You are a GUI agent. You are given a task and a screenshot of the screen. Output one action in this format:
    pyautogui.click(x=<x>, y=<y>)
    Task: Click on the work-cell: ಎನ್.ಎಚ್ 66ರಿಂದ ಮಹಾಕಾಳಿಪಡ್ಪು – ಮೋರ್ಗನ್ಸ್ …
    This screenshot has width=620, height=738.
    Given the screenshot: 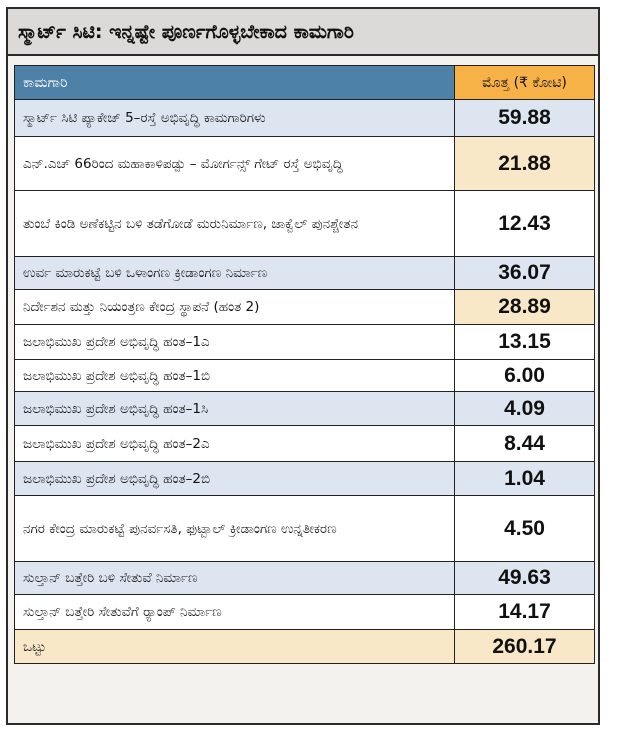 What is the action you would take?
    pyautogui.click(x=234, y=163)
    